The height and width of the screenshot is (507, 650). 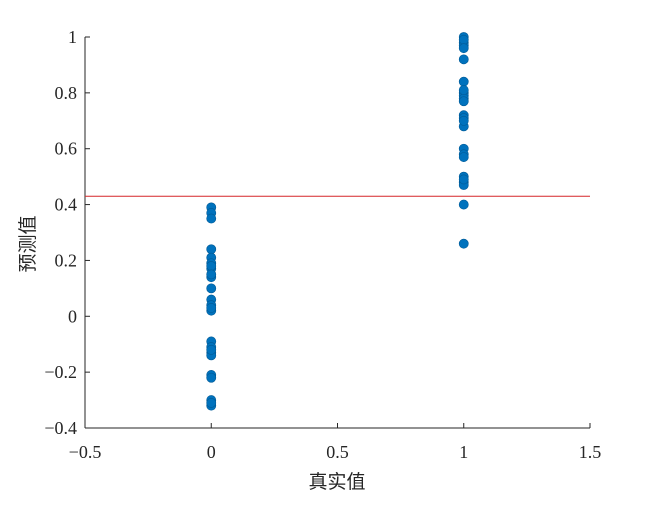 I want to click on y-tick-label: 0, so click(x=72, y=316).